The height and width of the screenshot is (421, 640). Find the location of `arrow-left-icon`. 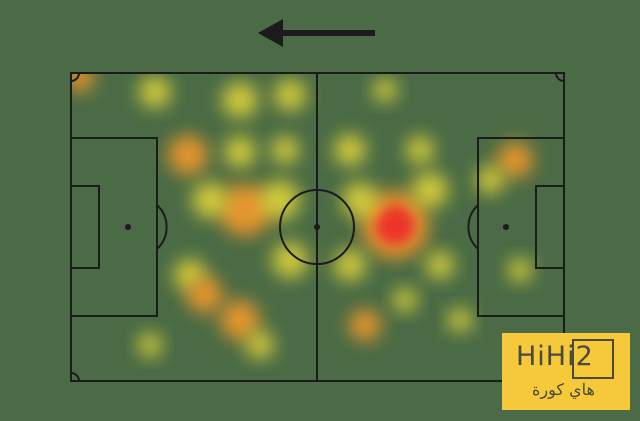

arrow-left-icon is located at coordinates (316, 33).